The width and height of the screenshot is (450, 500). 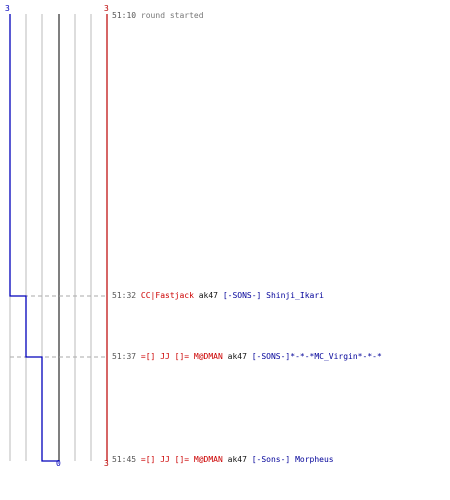 What do you see at coordinates (58, 463) in the screenshot?
I see `blue-end-label: 0` at bounding box center [58, 463].